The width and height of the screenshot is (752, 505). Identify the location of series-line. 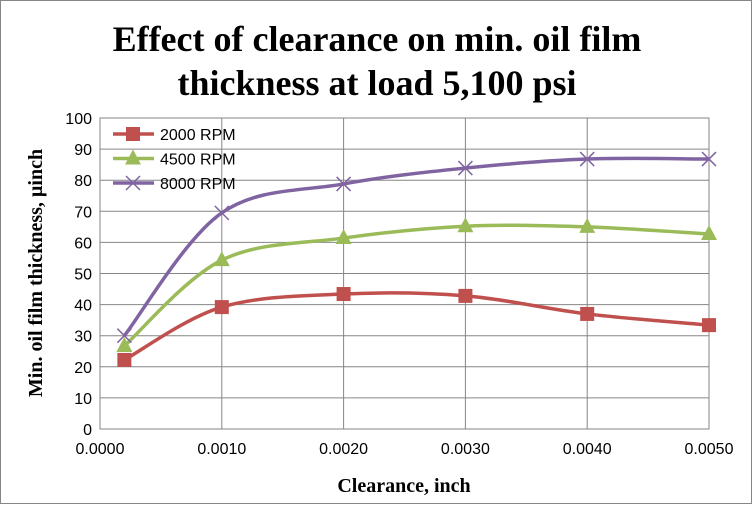
(416, 326).